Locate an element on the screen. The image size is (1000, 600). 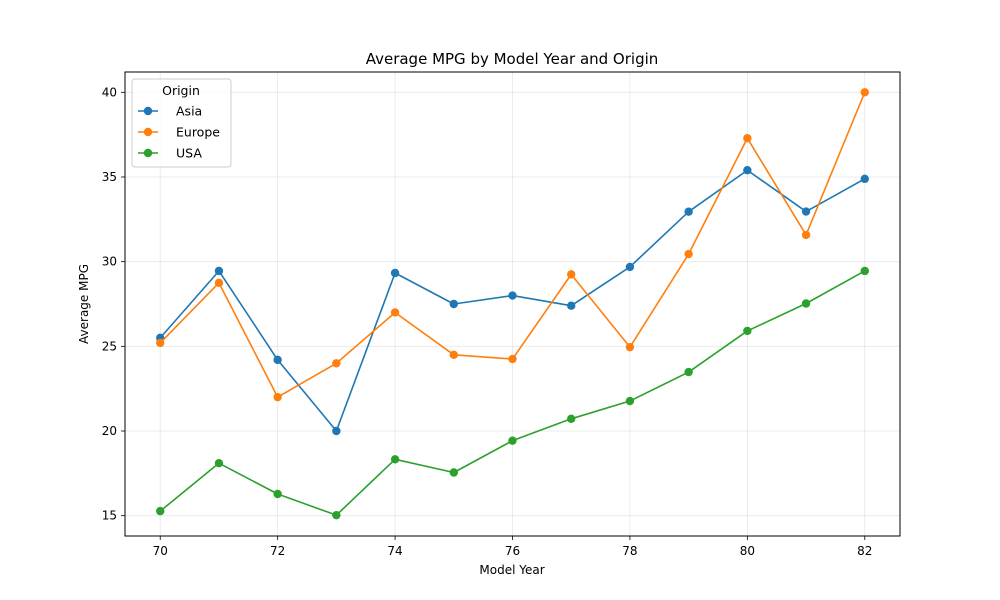
x-tick-label: 72 is located at coordinates (277, 551).